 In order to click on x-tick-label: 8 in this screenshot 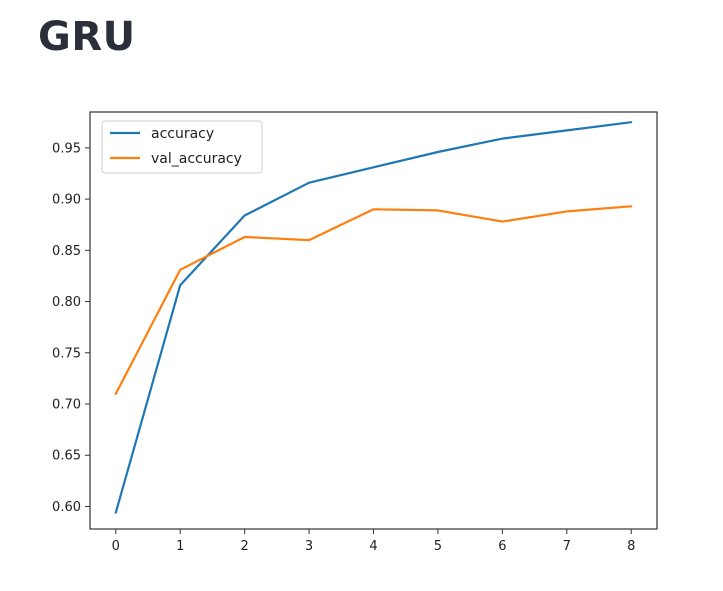, I will do `click(631, 546)`.